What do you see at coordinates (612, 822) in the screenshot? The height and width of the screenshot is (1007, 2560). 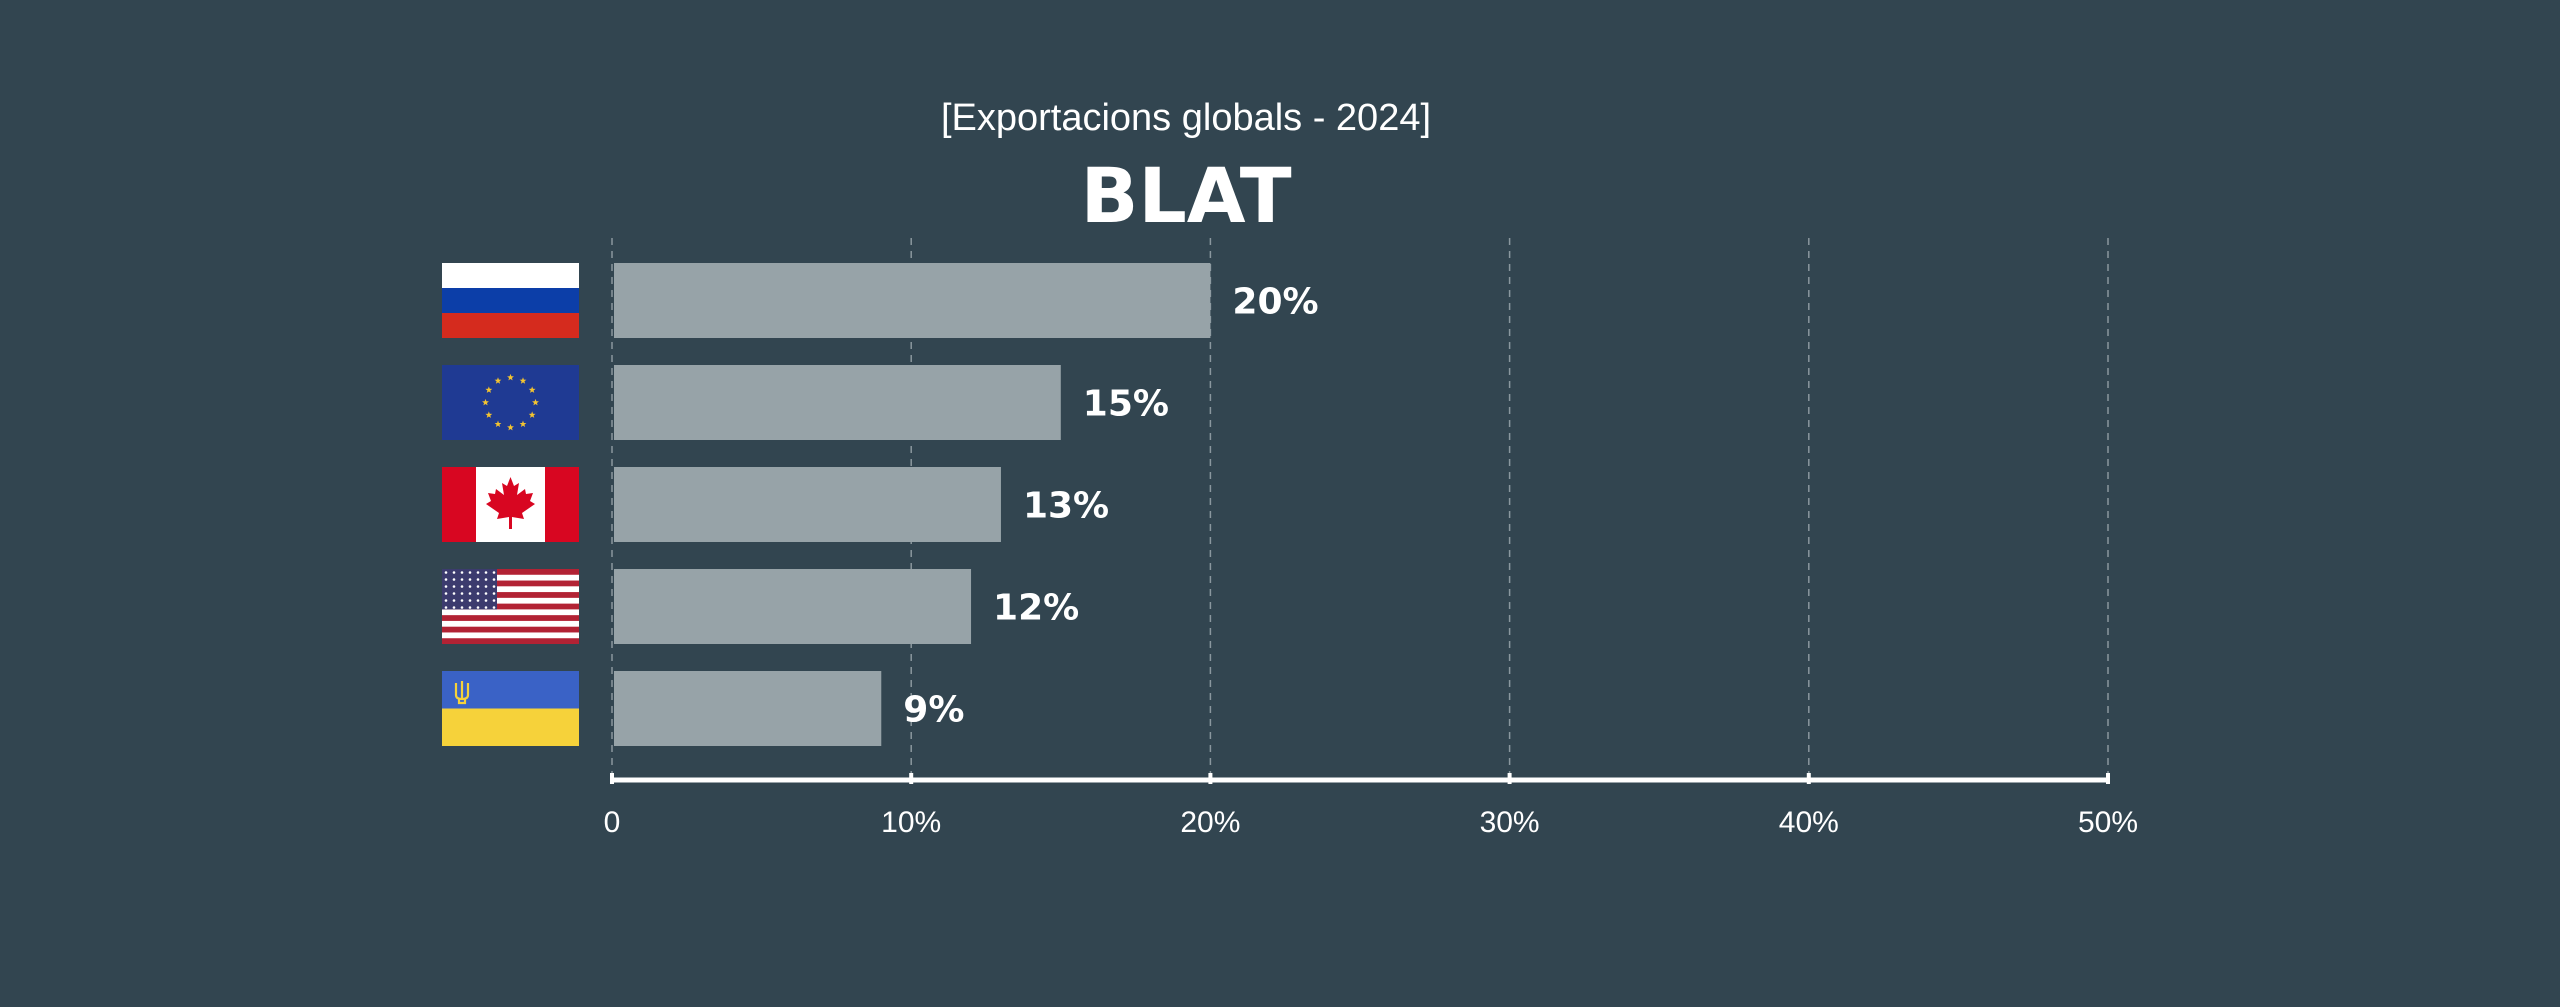 I see `x-tick-label: 0` at bounding box center [612, 822].